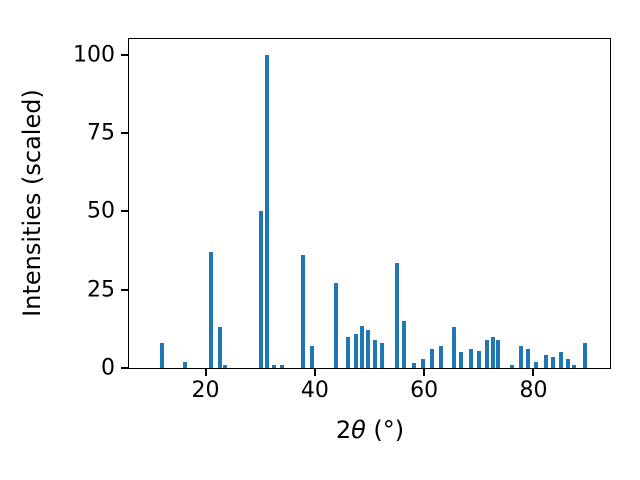  What do you see at coordinates (101, 133) in the screenshot?
I see `y-tick-label: 75` at bounding box center [101, 133].